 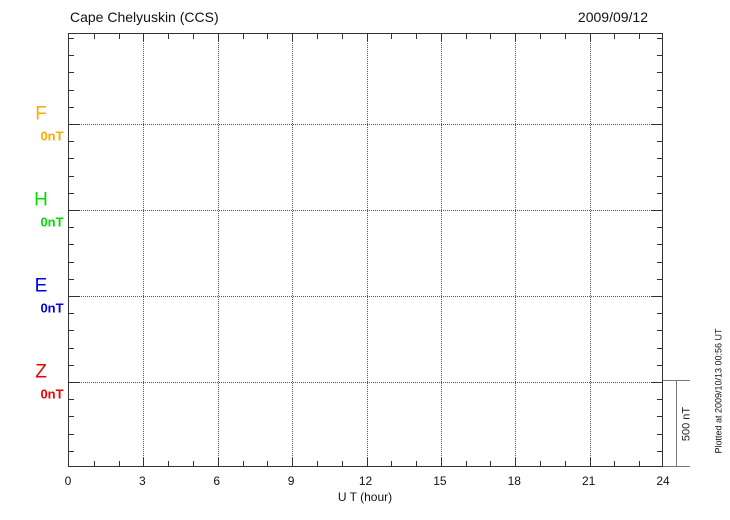 I want to click on left-major-tick-Z, so click(x=74, y=382).